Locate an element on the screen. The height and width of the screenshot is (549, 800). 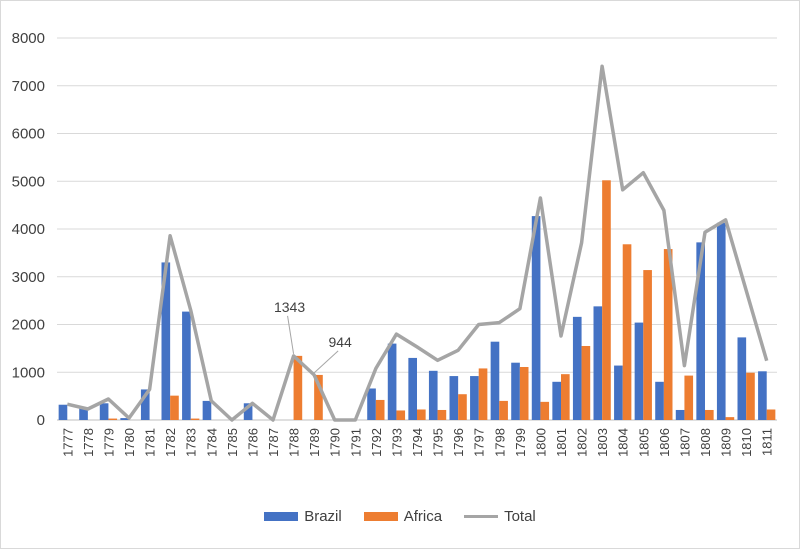
x-tick-label: 1798 is located at coordinates (499, 442).